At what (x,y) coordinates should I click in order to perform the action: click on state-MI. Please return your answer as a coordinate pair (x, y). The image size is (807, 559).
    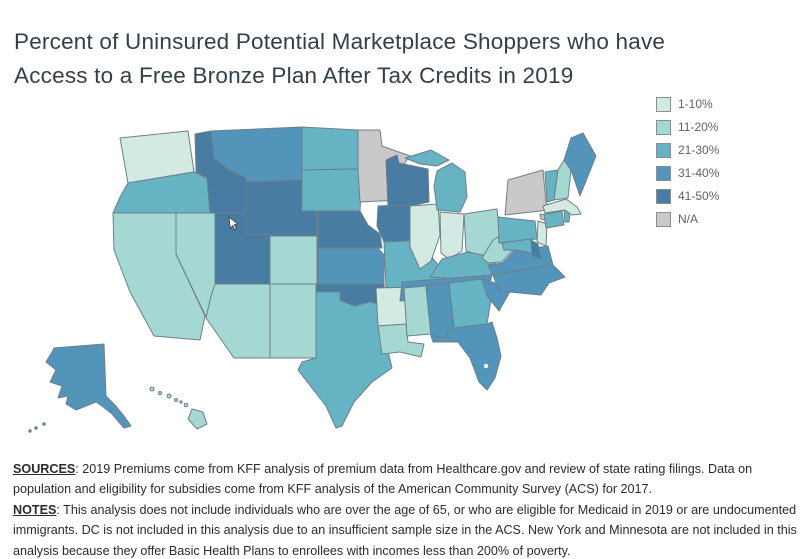
    Looking at the image, I should click on (436, 181).